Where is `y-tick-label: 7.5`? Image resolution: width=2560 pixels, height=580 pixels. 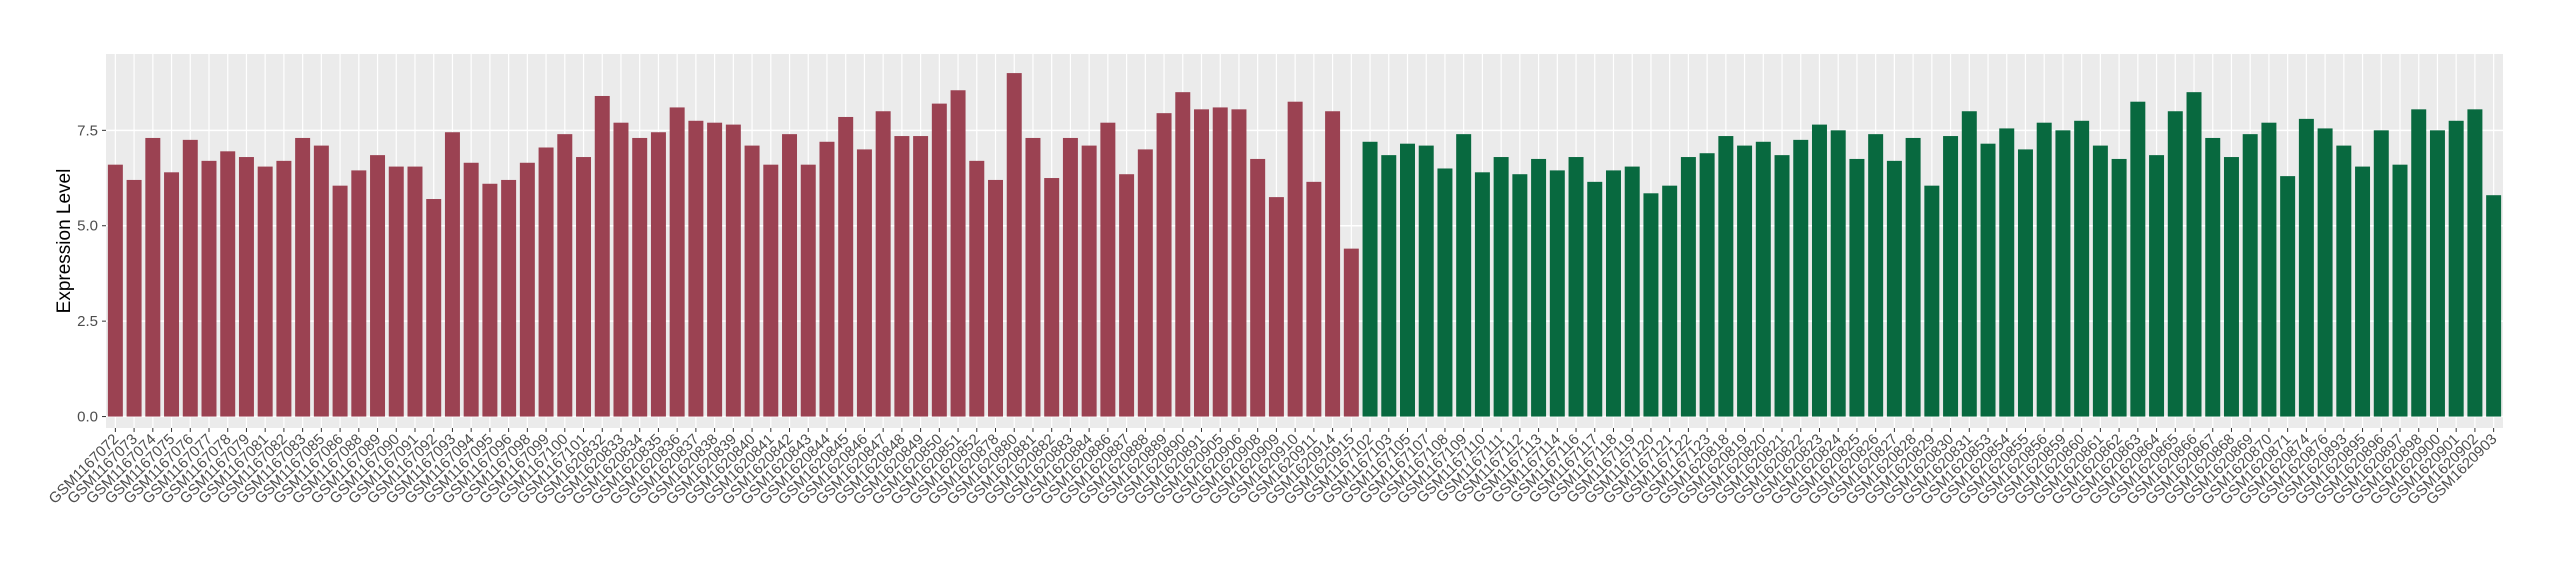 y-tick-label: 7.5 is located at coordinates (87, 130).